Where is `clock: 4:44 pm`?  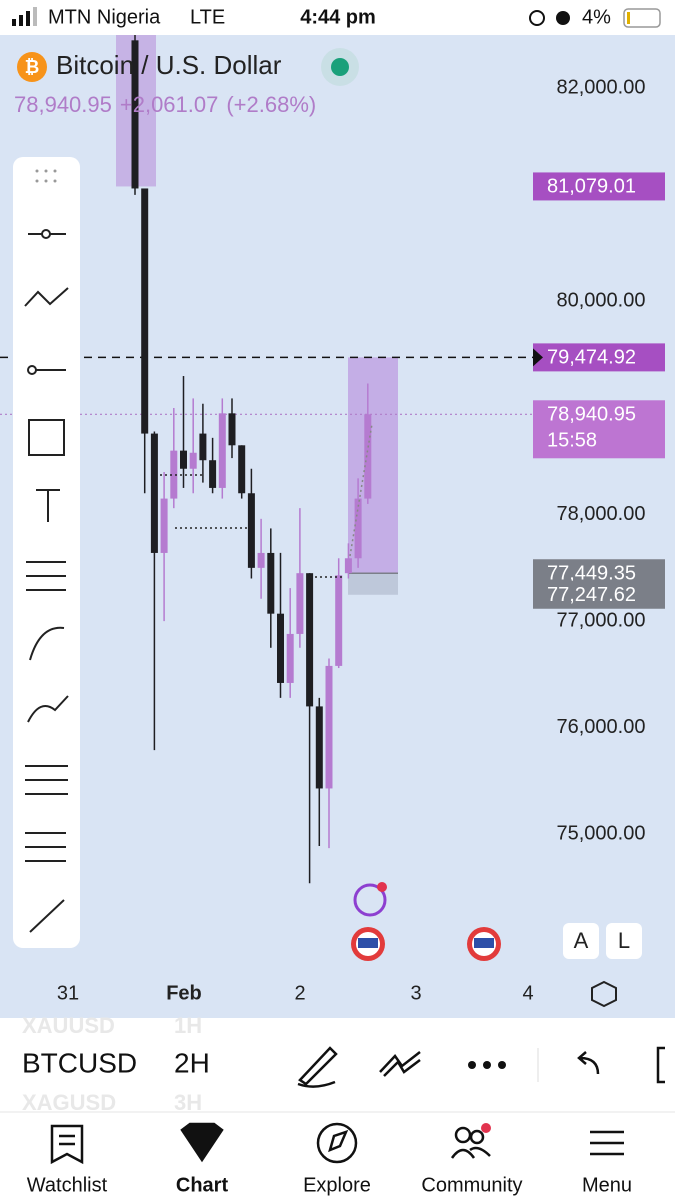 clock: 4:44 pm is located at coordinates (338, 17).